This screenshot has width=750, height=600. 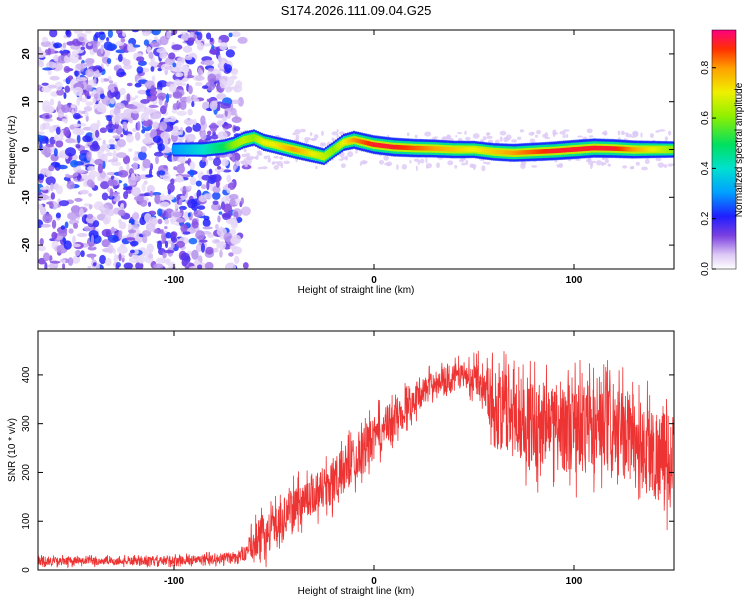 I want to click on colorbar-tick-label: 0.4, so click(x=705, y=168).